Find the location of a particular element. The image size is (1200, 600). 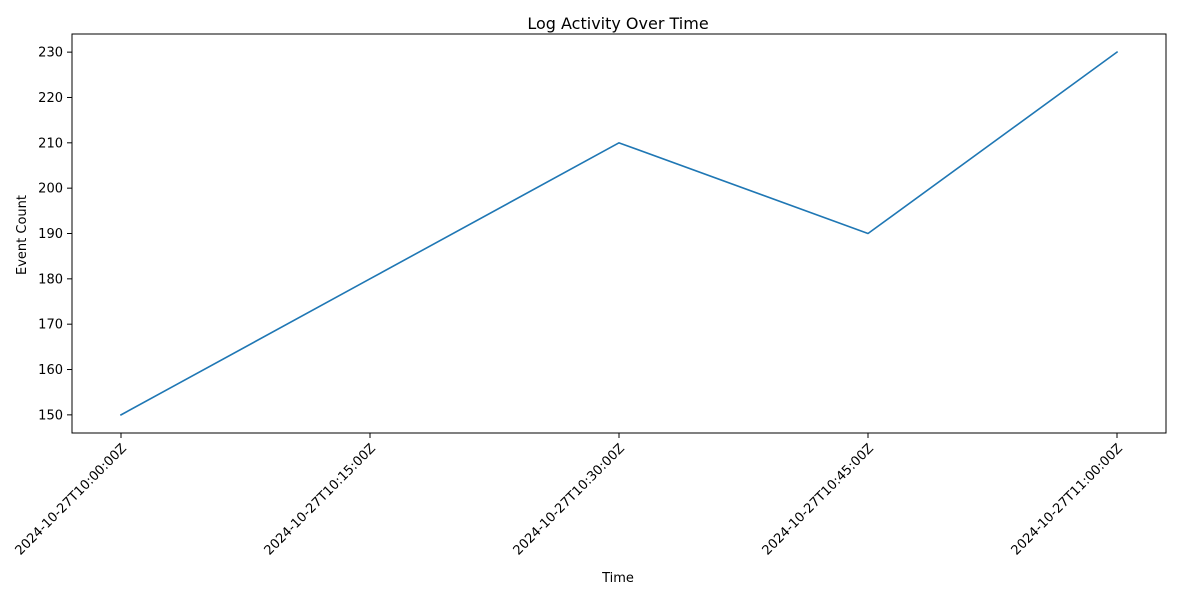

y-tick-label: 170 is located at coordinates (50, 325).